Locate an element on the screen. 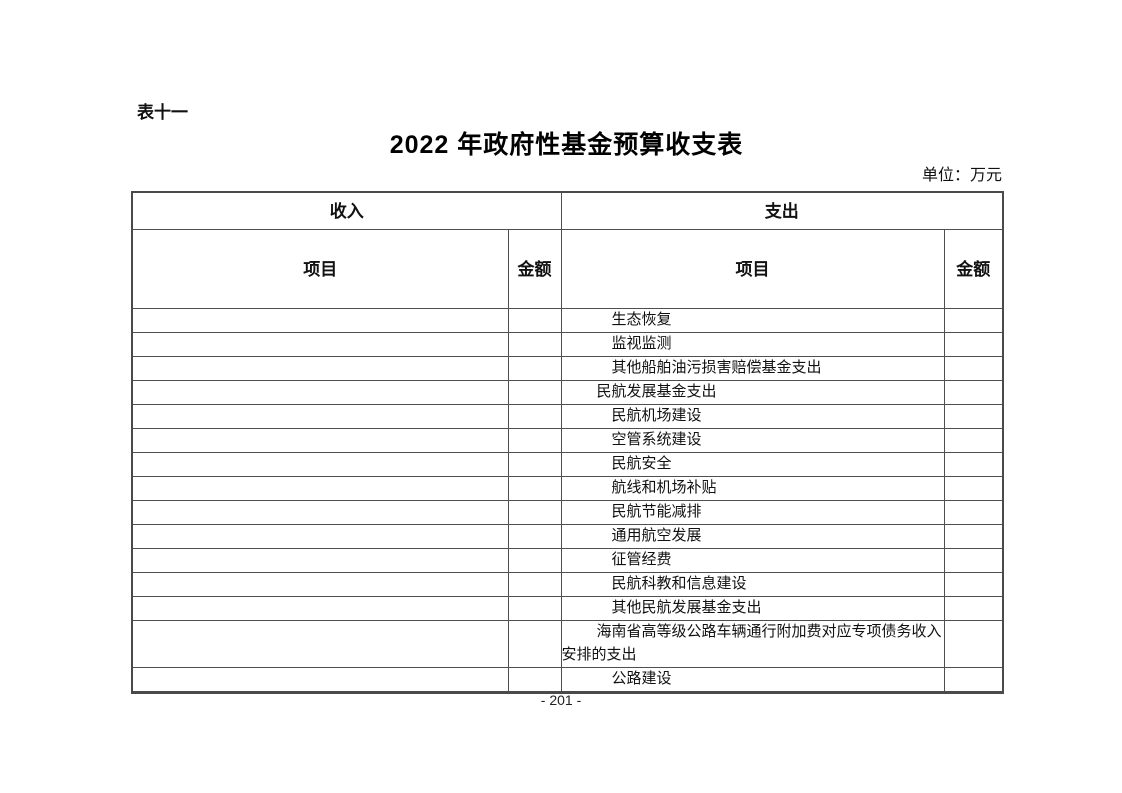 Image resolution: width=1122 pixels, height=793 pixels. table-row: 航线和机场补贴 is located at coordinates (567, 488).